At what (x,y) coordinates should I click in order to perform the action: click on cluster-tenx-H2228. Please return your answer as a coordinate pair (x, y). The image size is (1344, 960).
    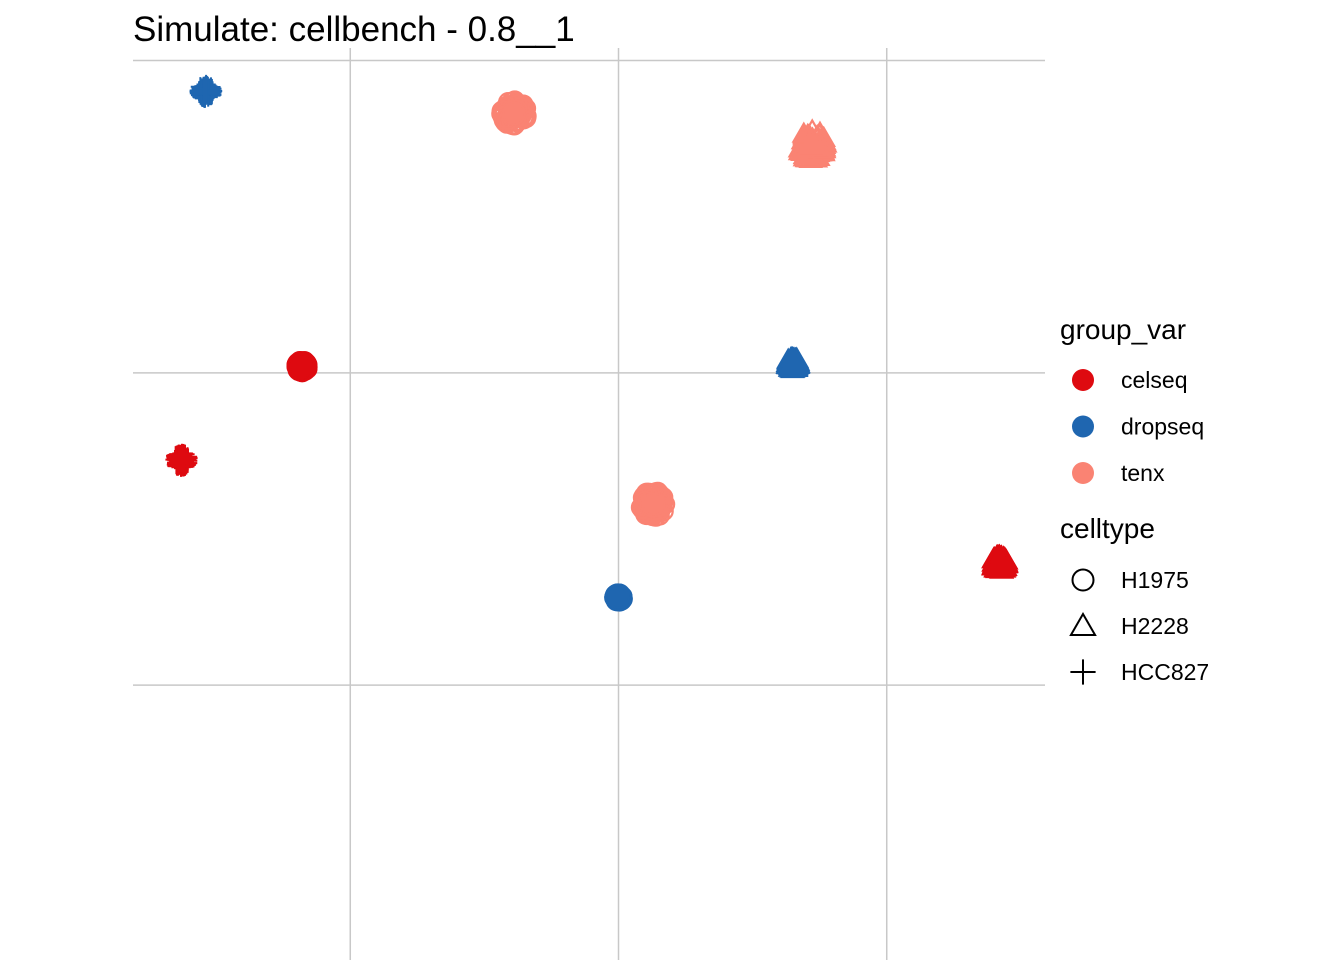
    Looking at the image, I should click on (812, 143).